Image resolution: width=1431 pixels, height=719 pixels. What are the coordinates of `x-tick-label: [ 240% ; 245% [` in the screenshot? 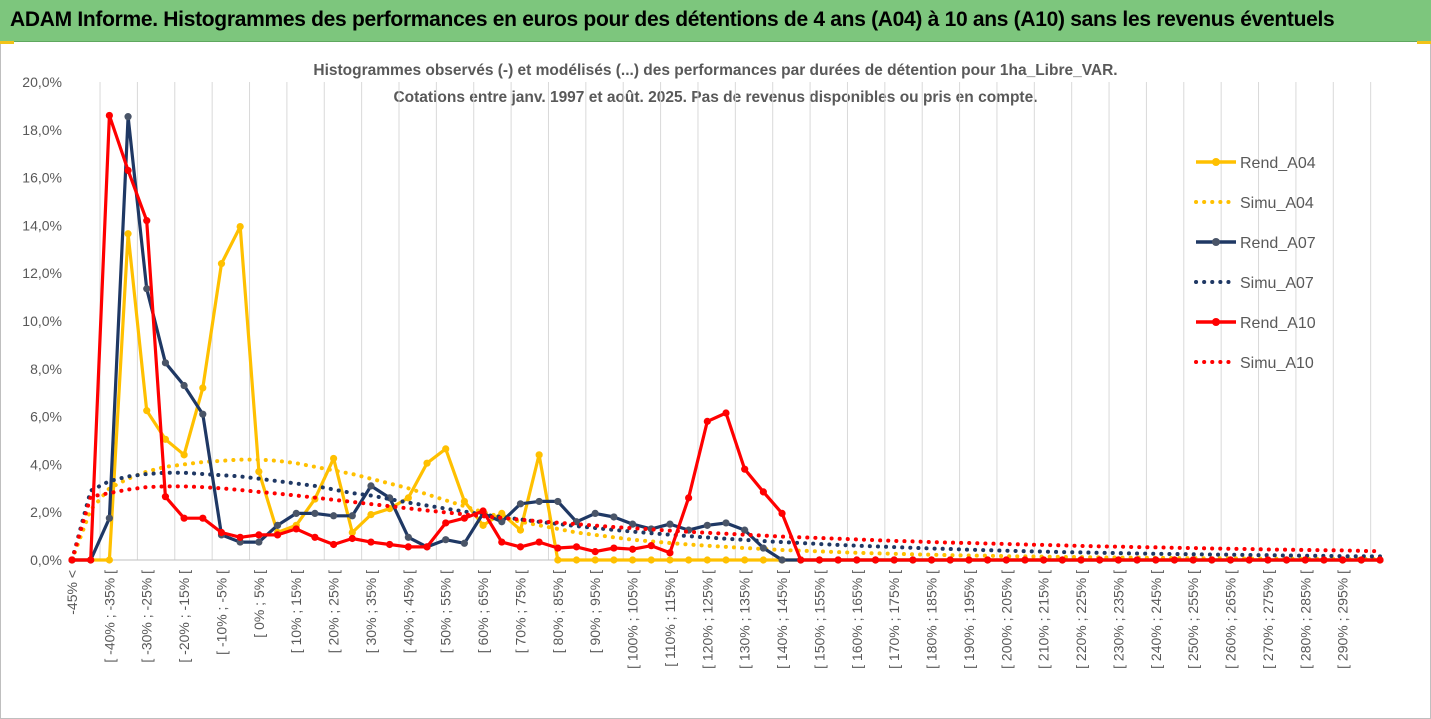 It's located at (1156, 619).